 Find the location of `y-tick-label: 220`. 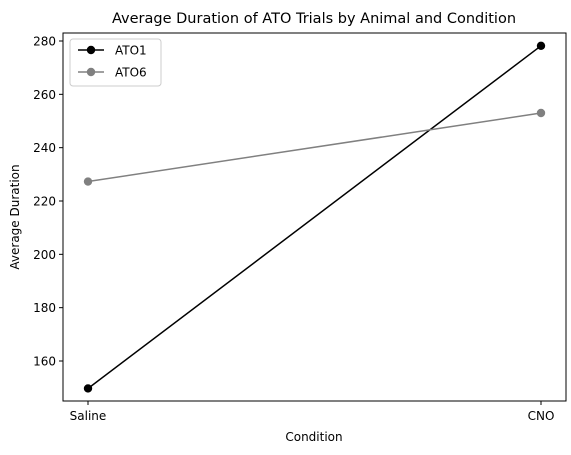

y-tick-label: 220 is located at coordinates (44, 202).